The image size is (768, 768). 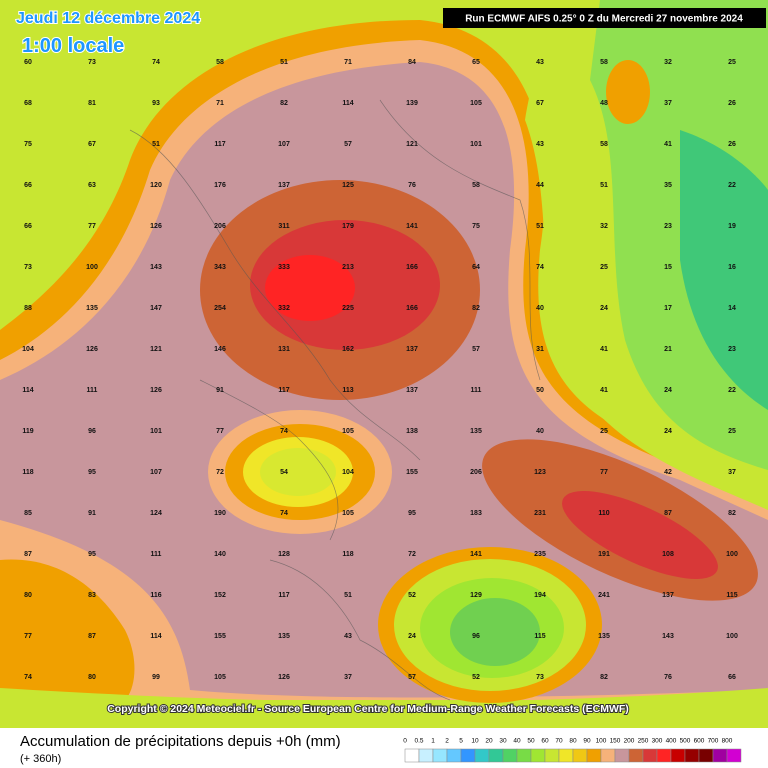 I want to click on grid-value: 26, so click(x=732, y=144).